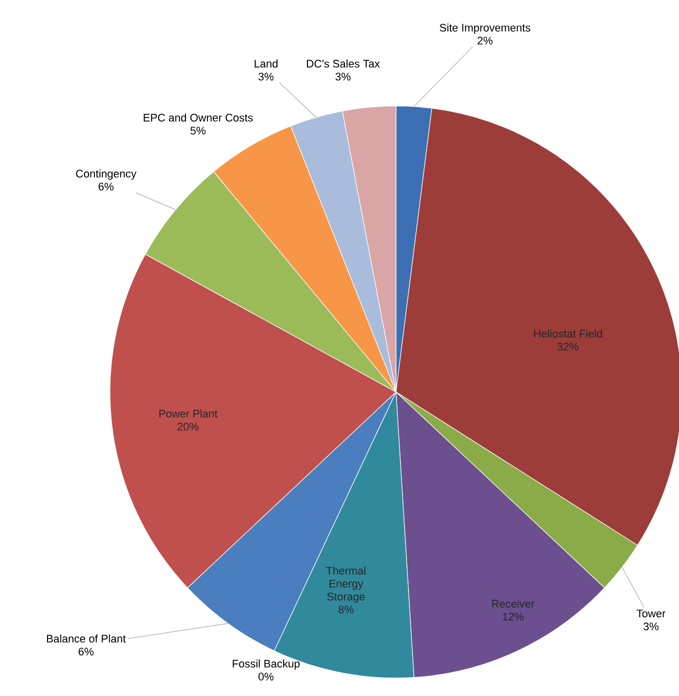 The height and width of the screenshot is (696, 679). What do you see at coordinates (198, 130) in the screenshot?
I see `data-label: 5%` at bounding box center [198, 130].